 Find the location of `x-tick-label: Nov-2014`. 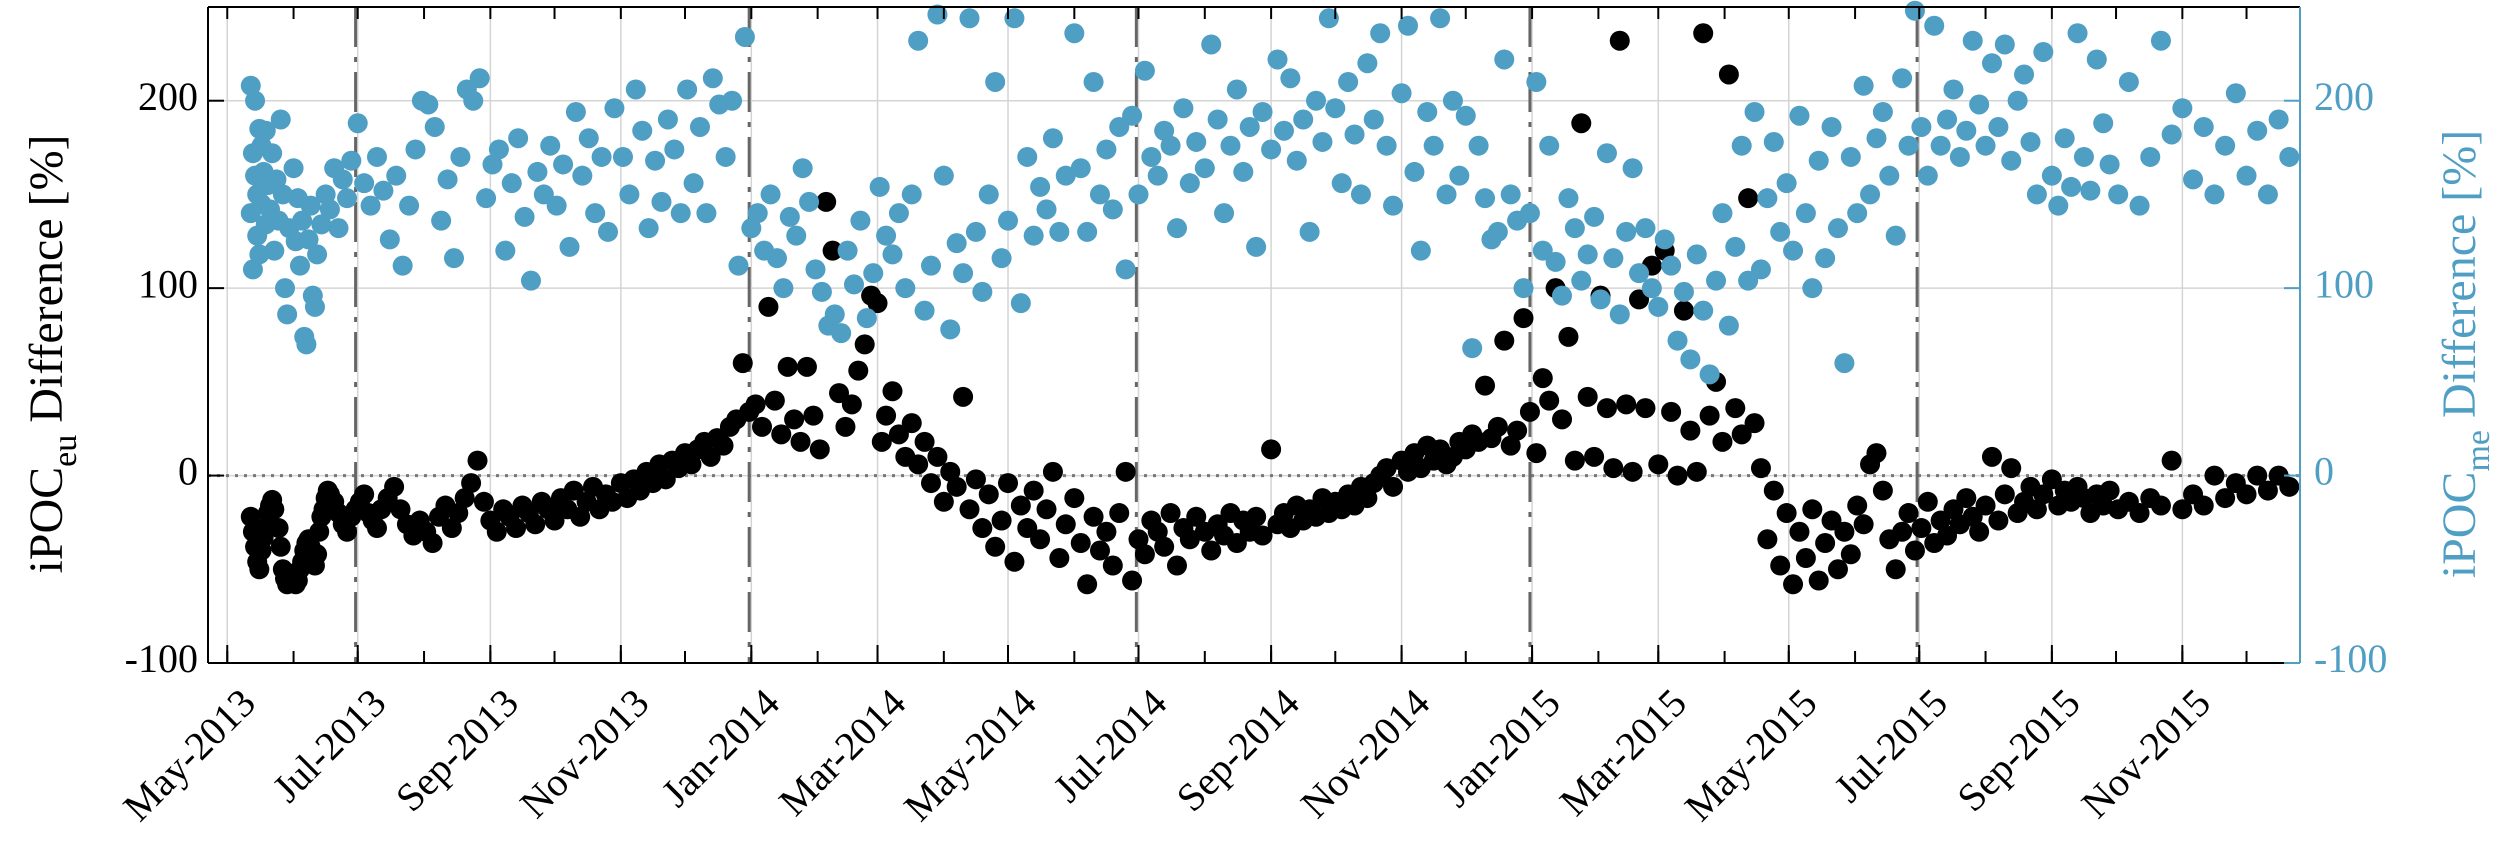

x-tick-label: Nov-2014 is located at coordinates (1365, 753).